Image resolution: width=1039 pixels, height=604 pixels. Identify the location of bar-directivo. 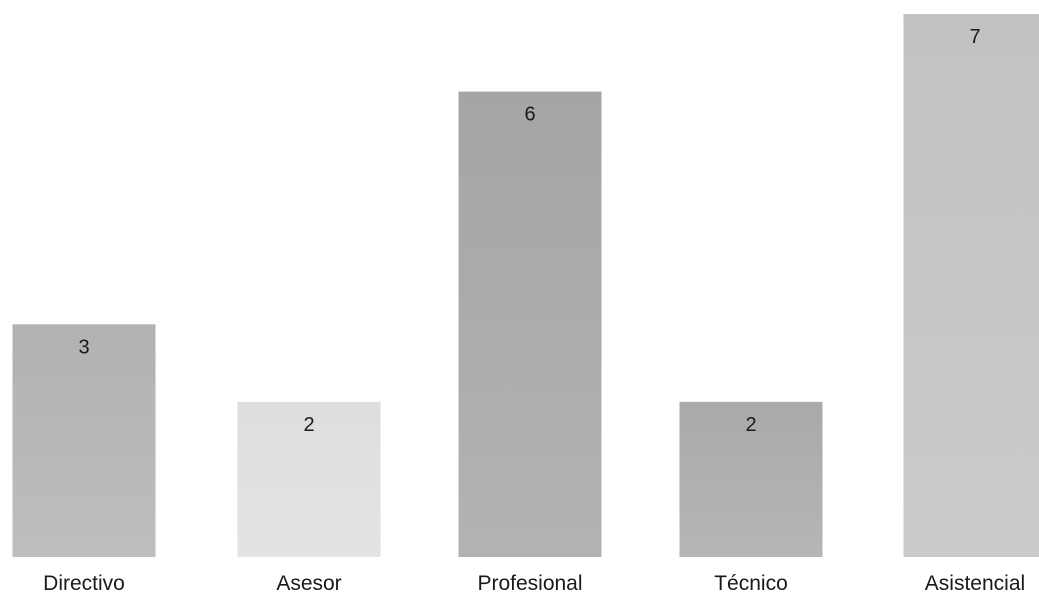
(84, 440).